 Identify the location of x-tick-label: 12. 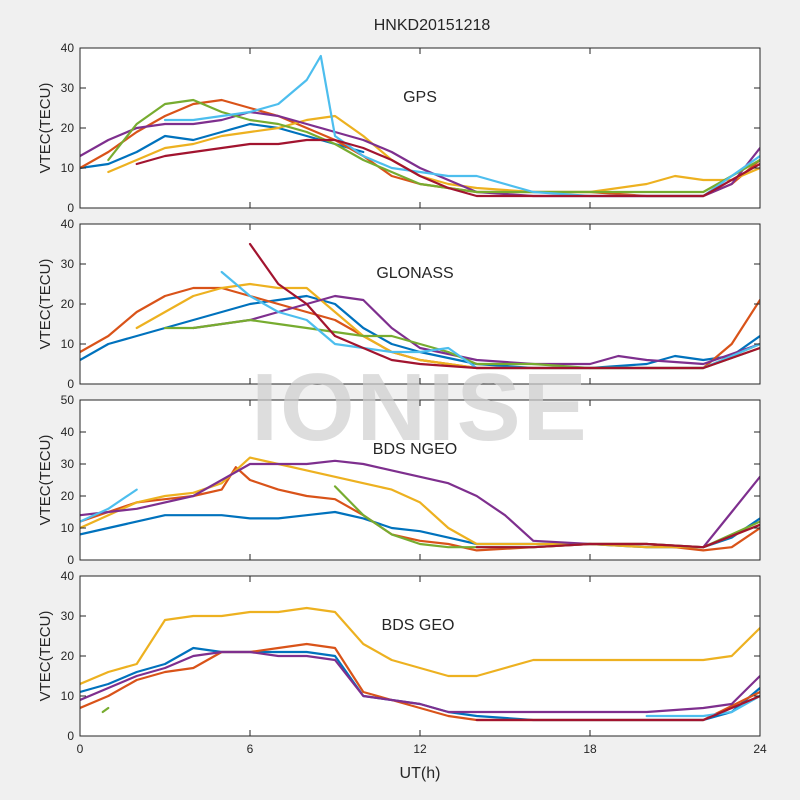
(420, 749).